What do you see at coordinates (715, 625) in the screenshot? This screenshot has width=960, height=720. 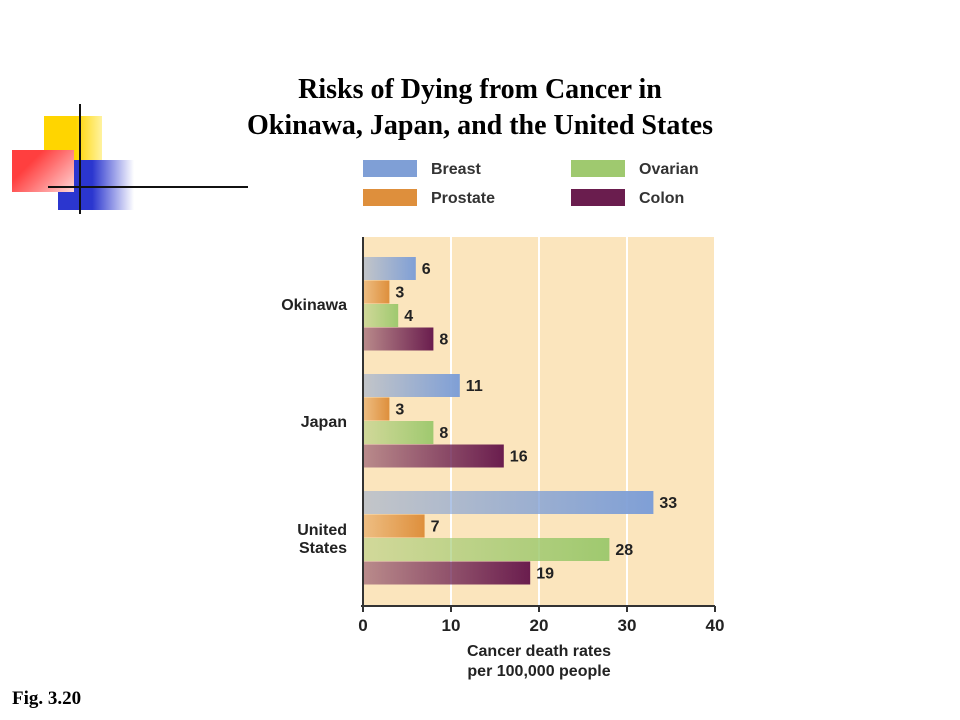 I see `x-tick-label-40: 40` at bounding box center [715, 625].